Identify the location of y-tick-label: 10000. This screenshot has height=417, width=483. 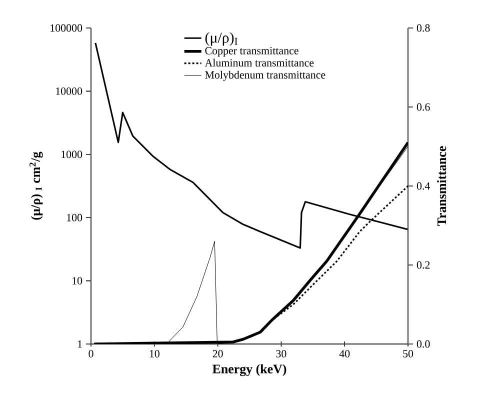
(69, 91).